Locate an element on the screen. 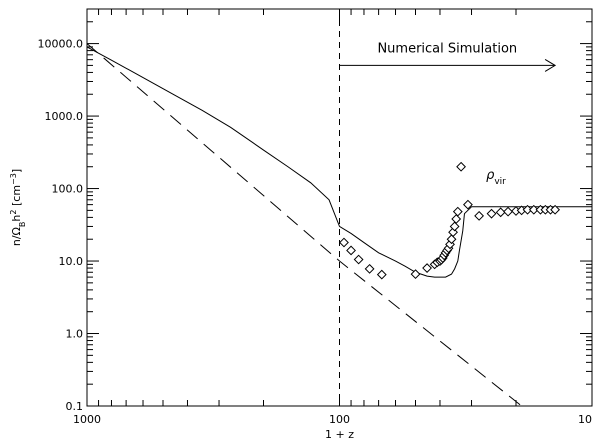 The image size is (595, 445). y-axis-label-end: ] is located at coordinates (16, 171).